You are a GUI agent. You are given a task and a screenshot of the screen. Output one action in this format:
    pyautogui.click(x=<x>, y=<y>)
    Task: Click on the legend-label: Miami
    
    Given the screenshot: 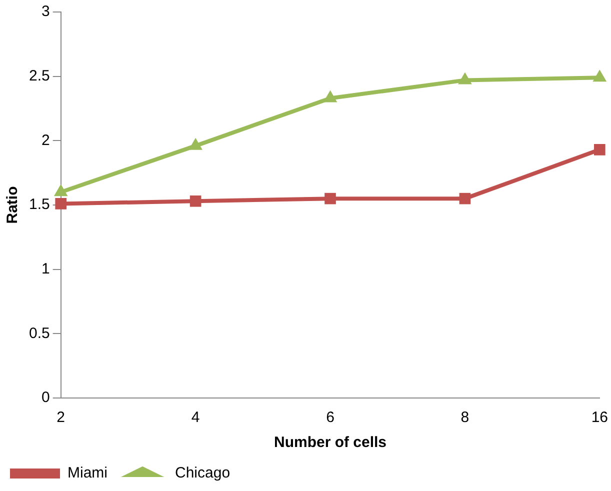 What is the action you would take?
    pyautogui.click(x=88, y=473)
    